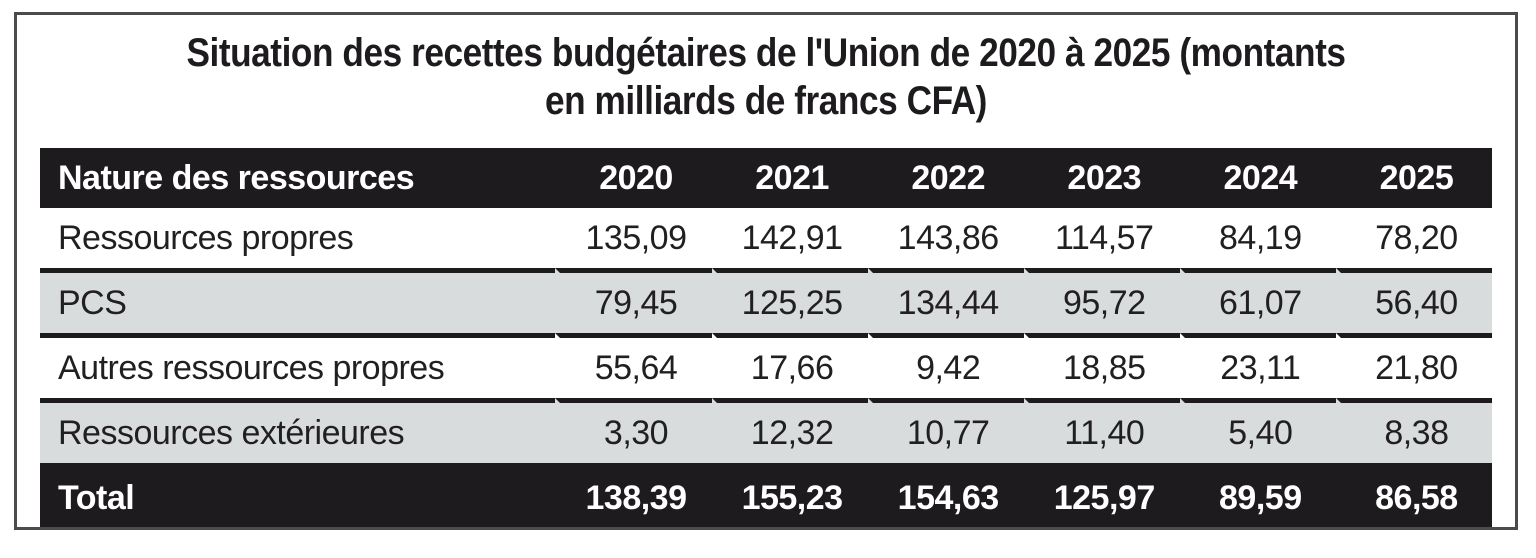  What do you see at coordinates (1257, 300) in the screenshot?
I see `cell-value: 61,07` at bounding box center [1257, 300].